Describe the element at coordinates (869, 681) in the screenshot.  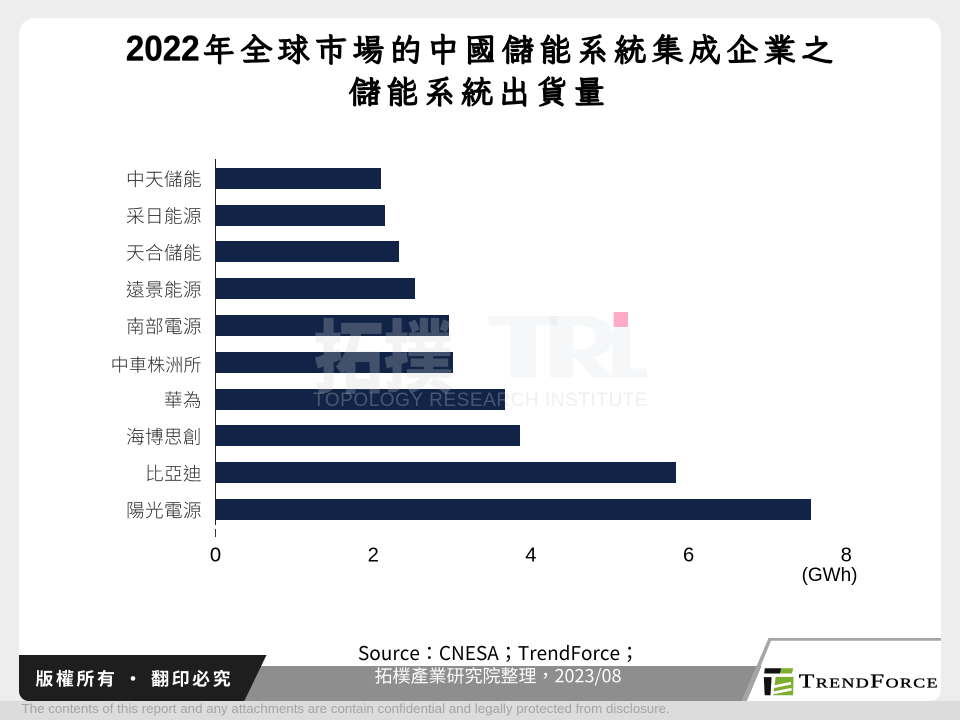
I see `svg-text: TrendForce` at that location.